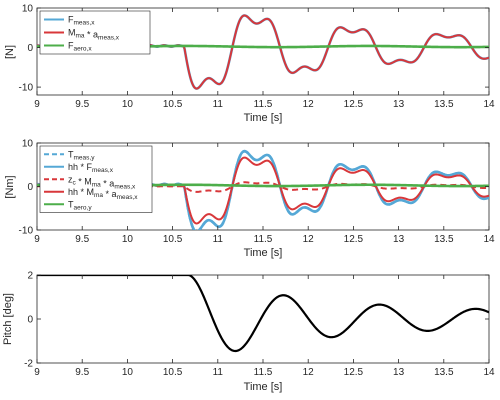 This screenshot has height=400, width=500. Describe the element at coordinates (8, 319) in the screenshot. I see `pitch-y-axis-label: Pitch [deg]` at that location.